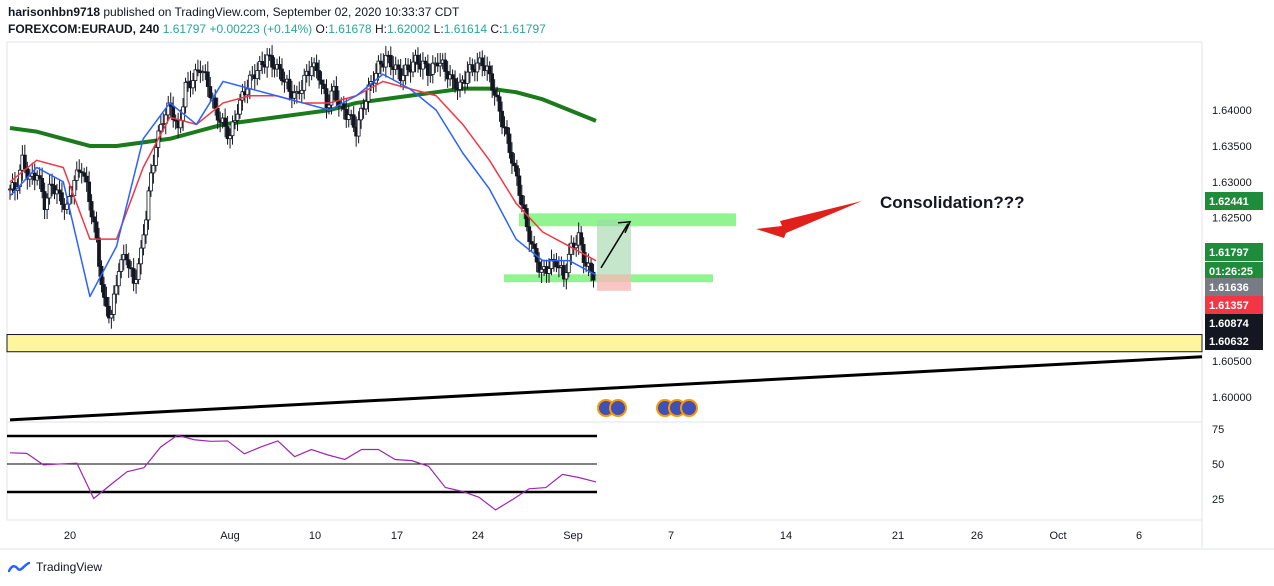 The height and width of the screenshot is (586, 1274). What do you see at coordinates (465, 29) in the screenshot?
I see `low-value: 1.61614` at bounding box center [465, 29].